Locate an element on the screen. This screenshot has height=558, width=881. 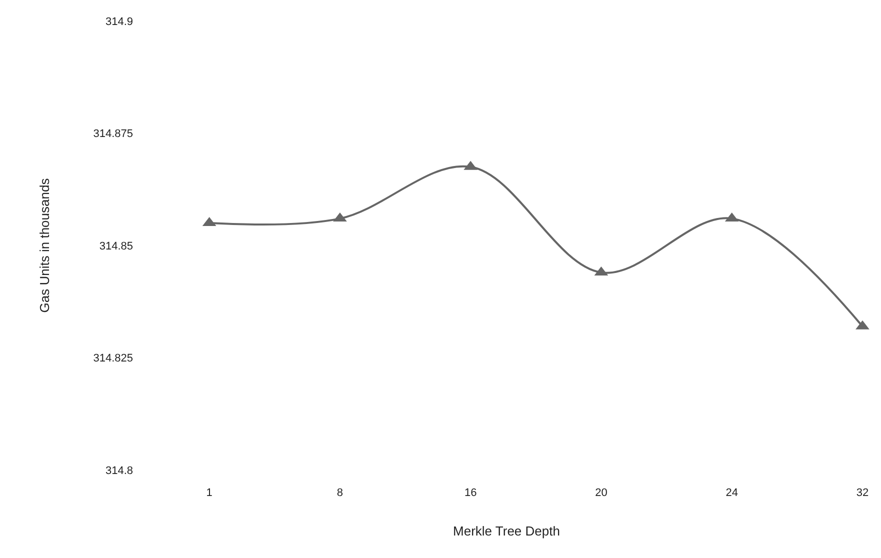
x-tick-label: 1 is located at coordinates (209, 493).